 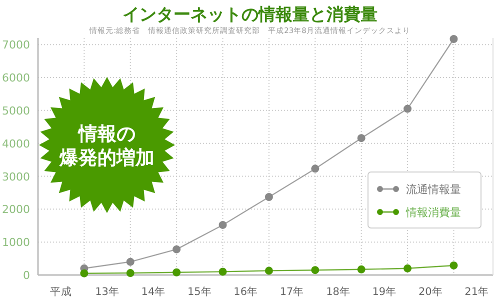 I want to click on annotation: 情報の, so click(x=107, y=134).